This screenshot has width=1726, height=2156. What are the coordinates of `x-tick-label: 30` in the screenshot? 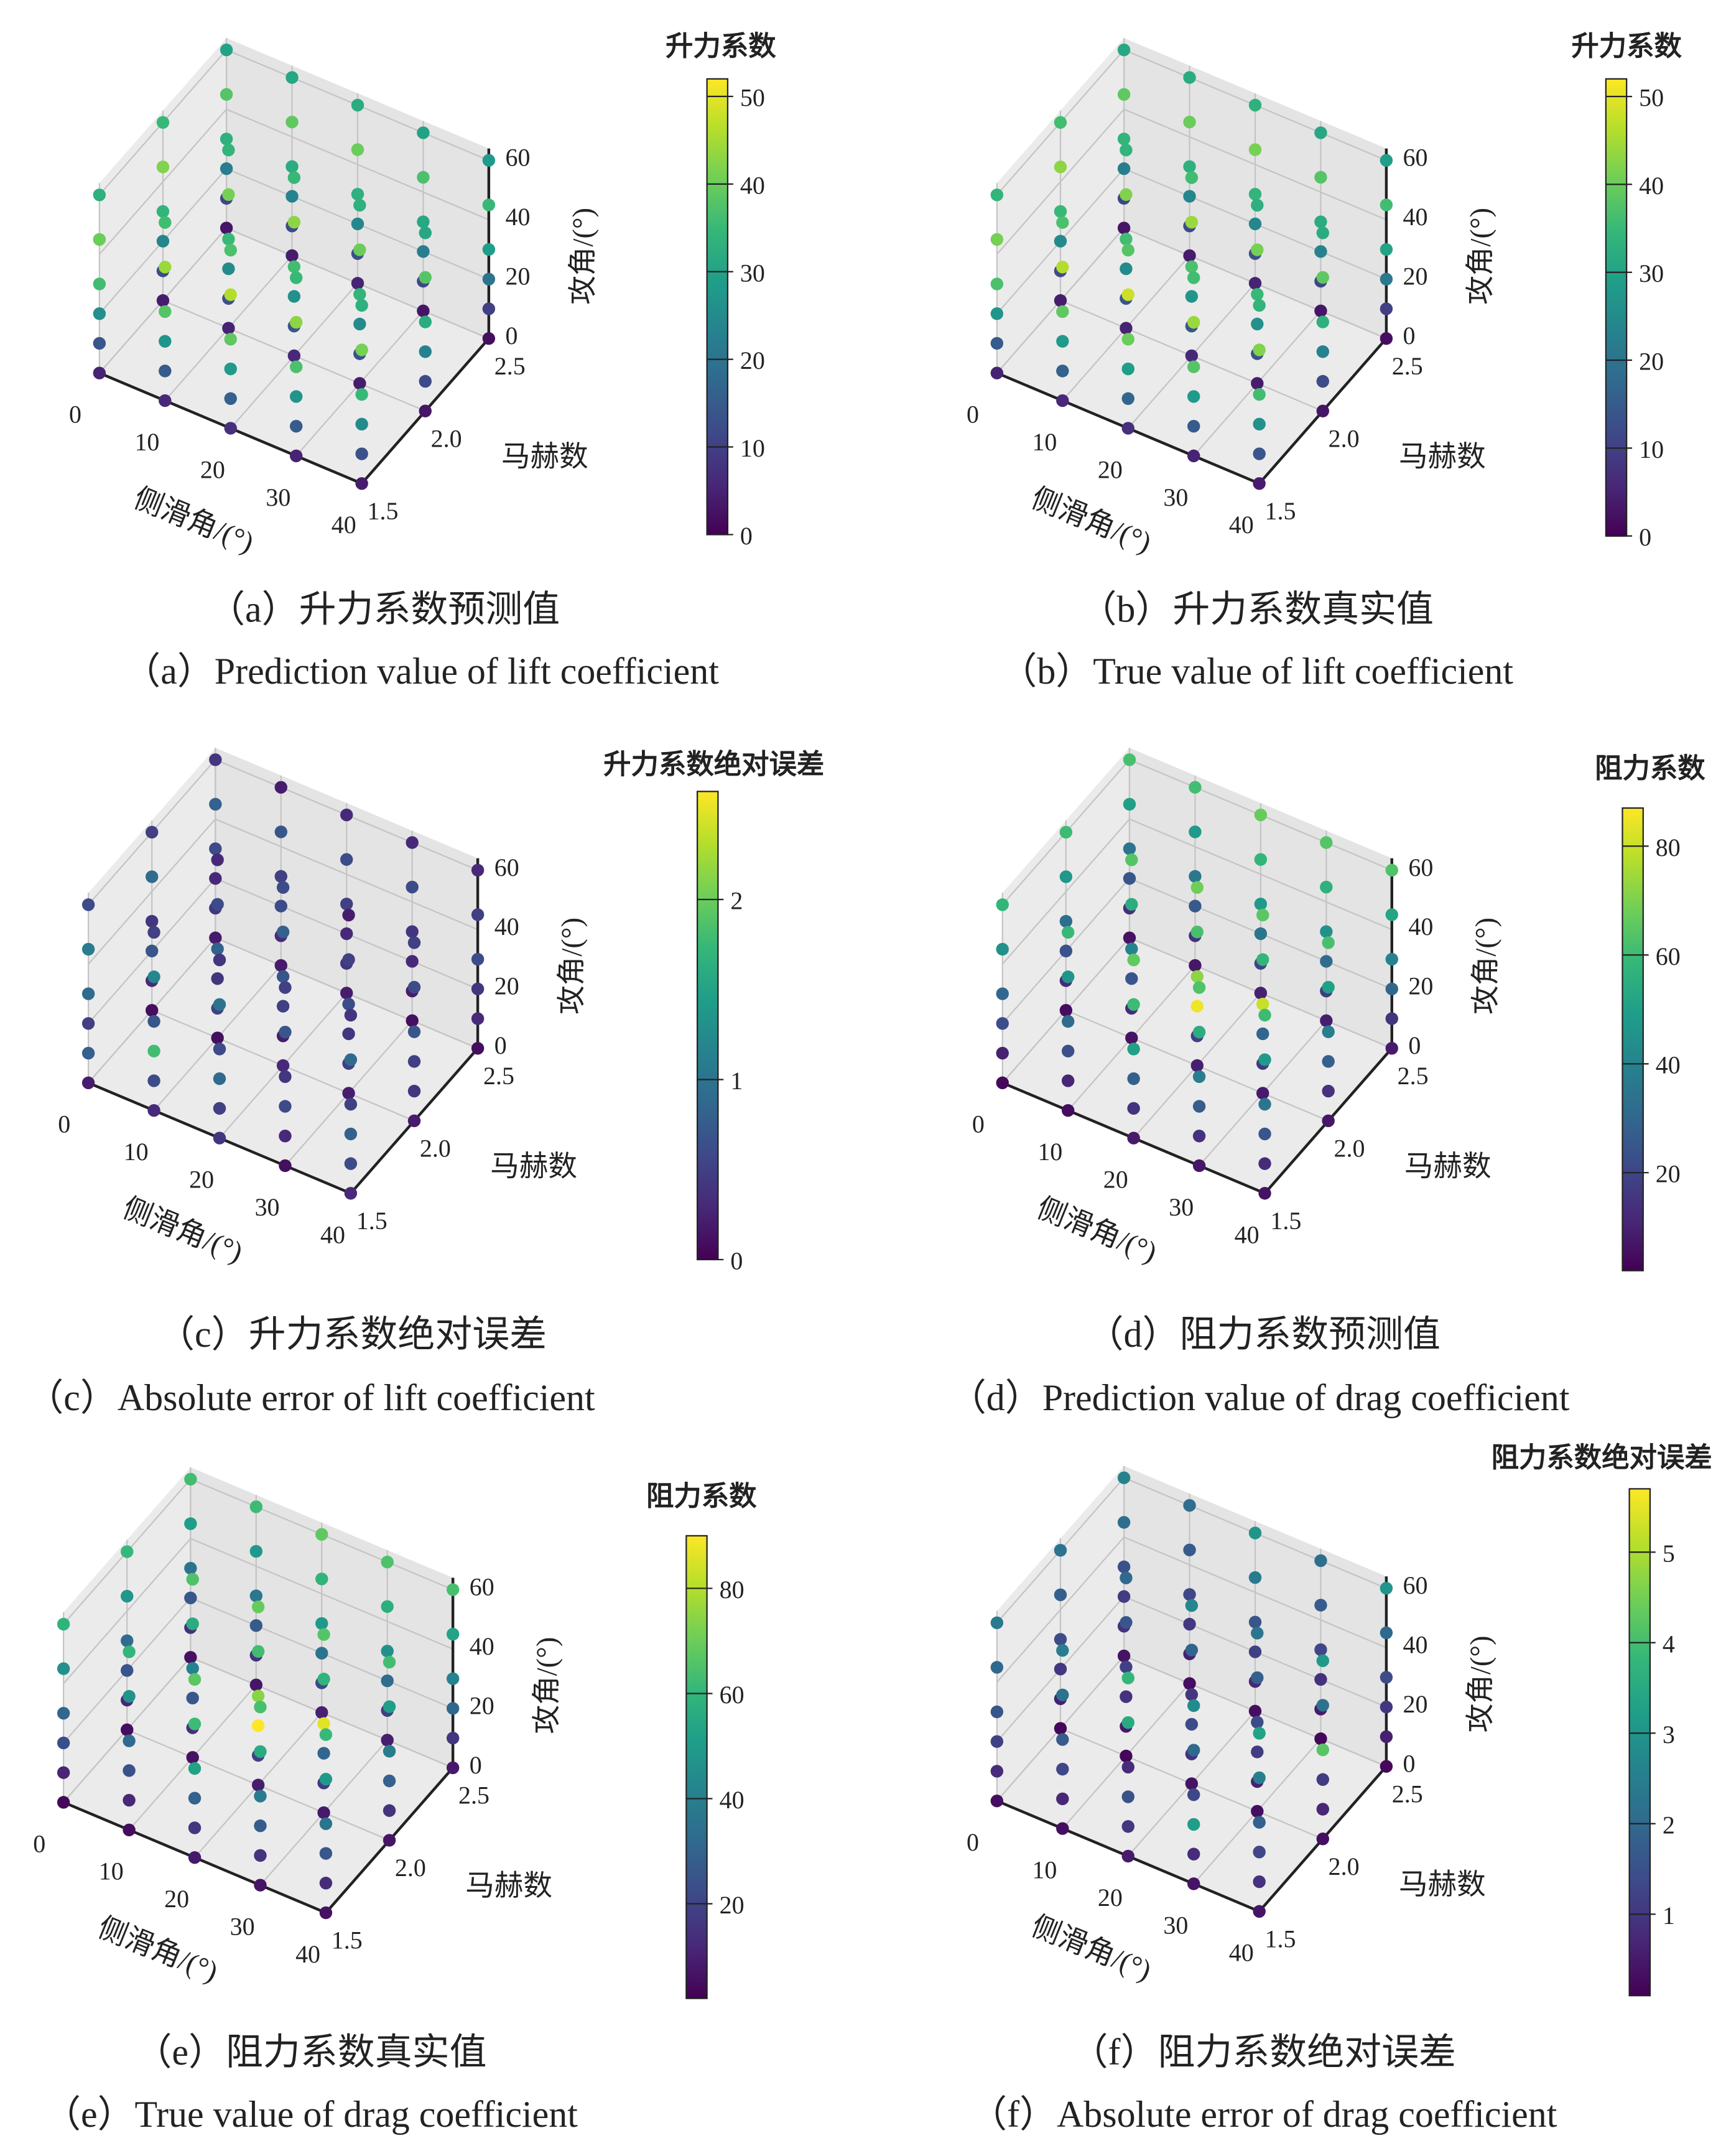 It's located at (1181, 1207).